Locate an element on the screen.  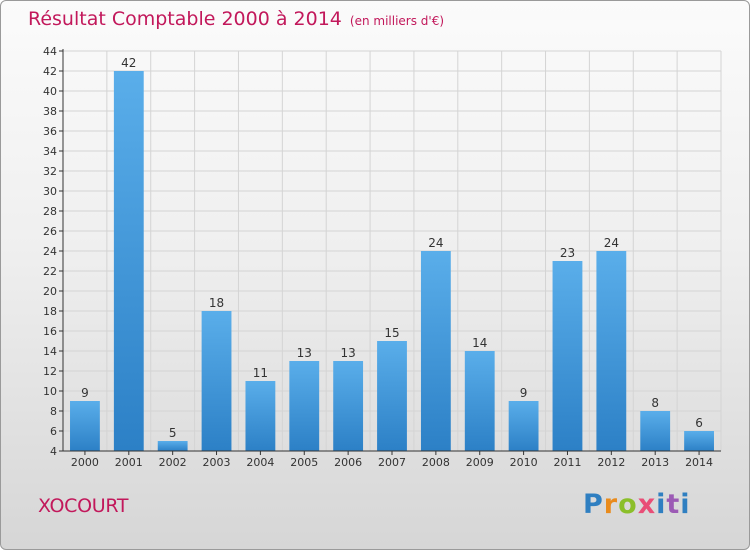
x-tick-label: 2007 is located at coordinates (392, 462).